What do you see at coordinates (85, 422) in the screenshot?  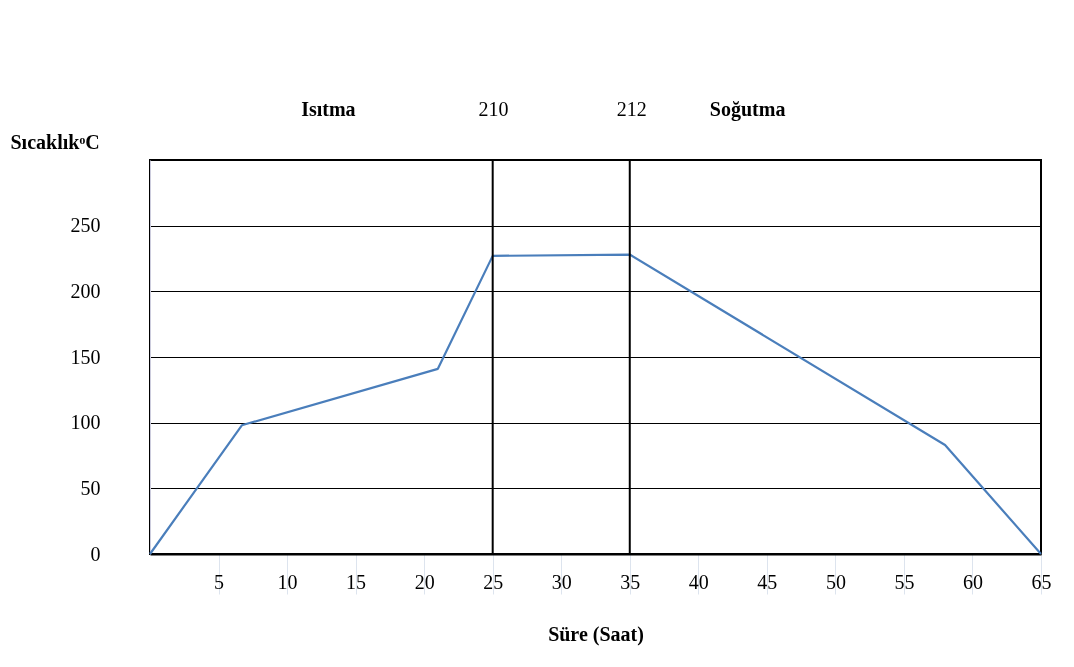 I see `y-tick-label: 100` at bounding box center [85, 422].